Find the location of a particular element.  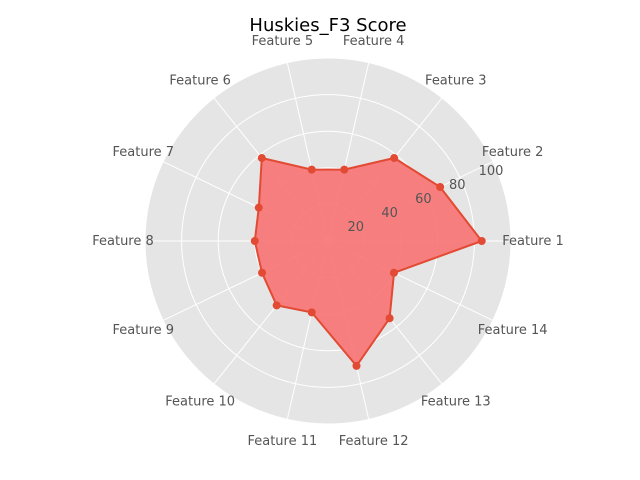

axis-label-feature-9: Feature 9 is located at coordinates (144, 330).